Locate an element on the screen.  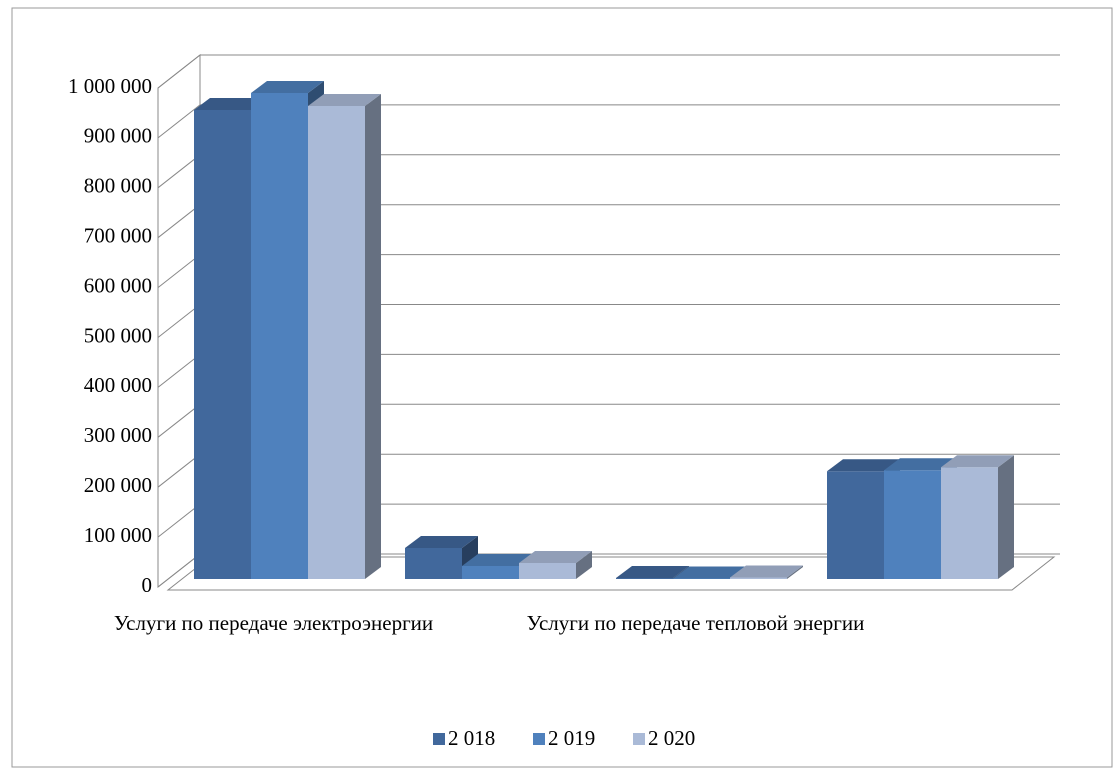
y-tick-label: 700 000 is located at coordinates (118, 236).